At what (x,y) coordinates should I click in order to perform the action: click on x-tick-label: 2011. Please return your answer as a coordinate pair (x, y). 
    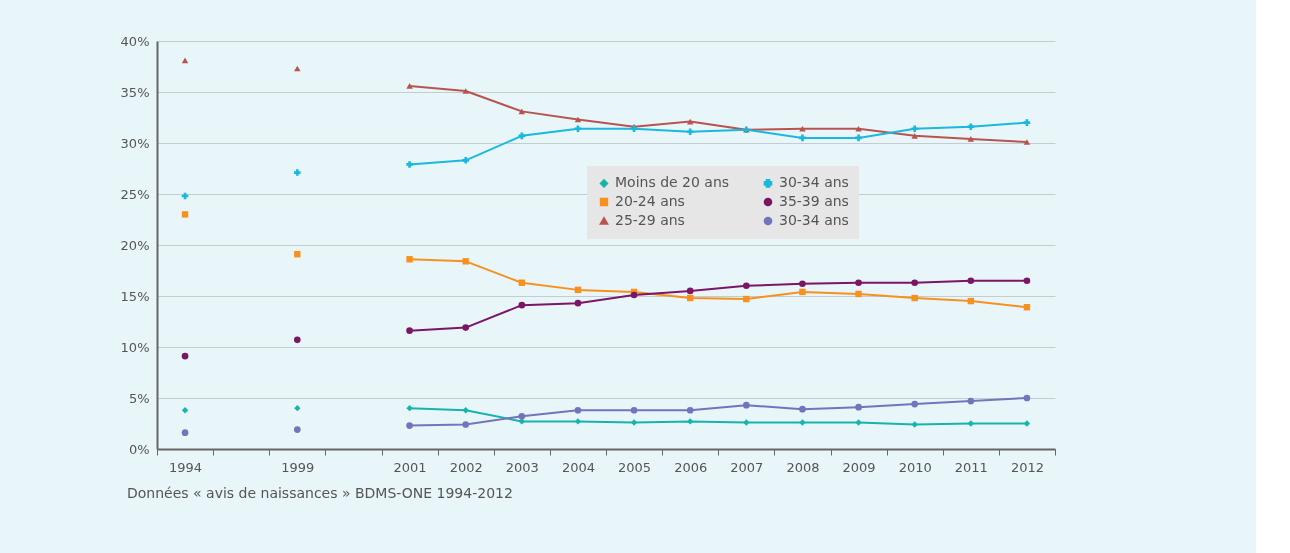
    Looking at the image, I should click on (971, 467).